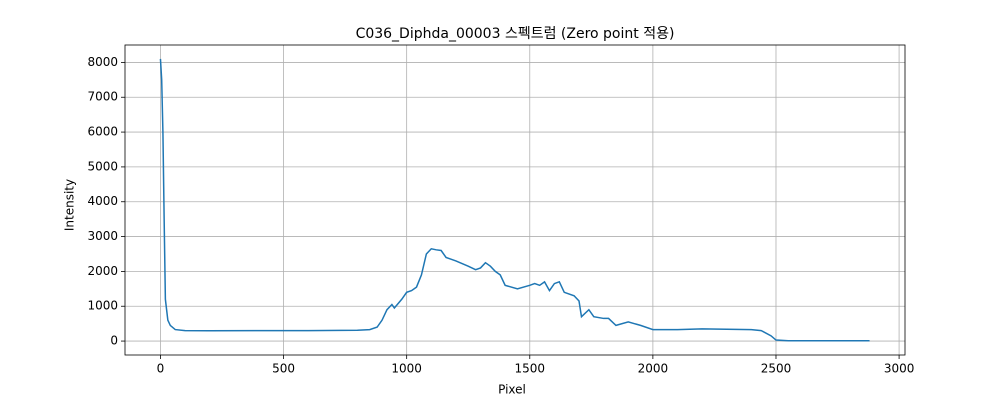  Describe the element at coordinates (102, 236) in the screenshot. I see `y-tick-label: 3000` at that location.